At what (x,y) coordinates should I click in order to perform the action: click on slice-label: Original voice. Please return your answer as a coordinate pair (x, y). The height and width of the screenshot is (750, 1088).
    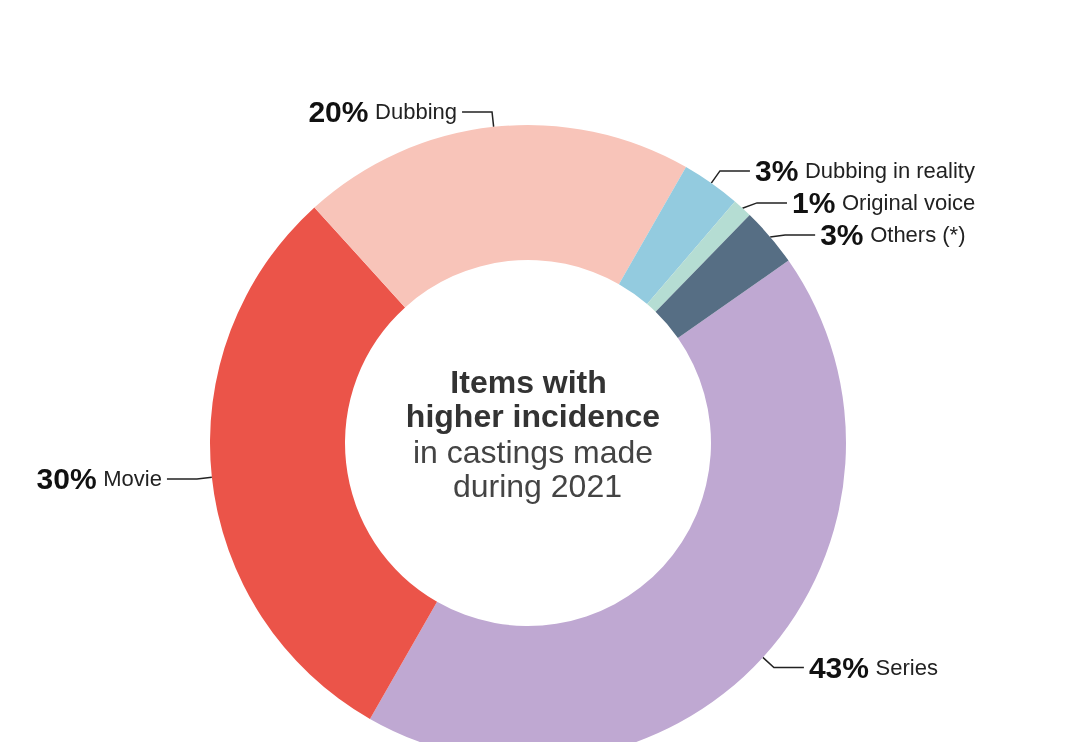
    Looking at the image, I should click on (909, 203).